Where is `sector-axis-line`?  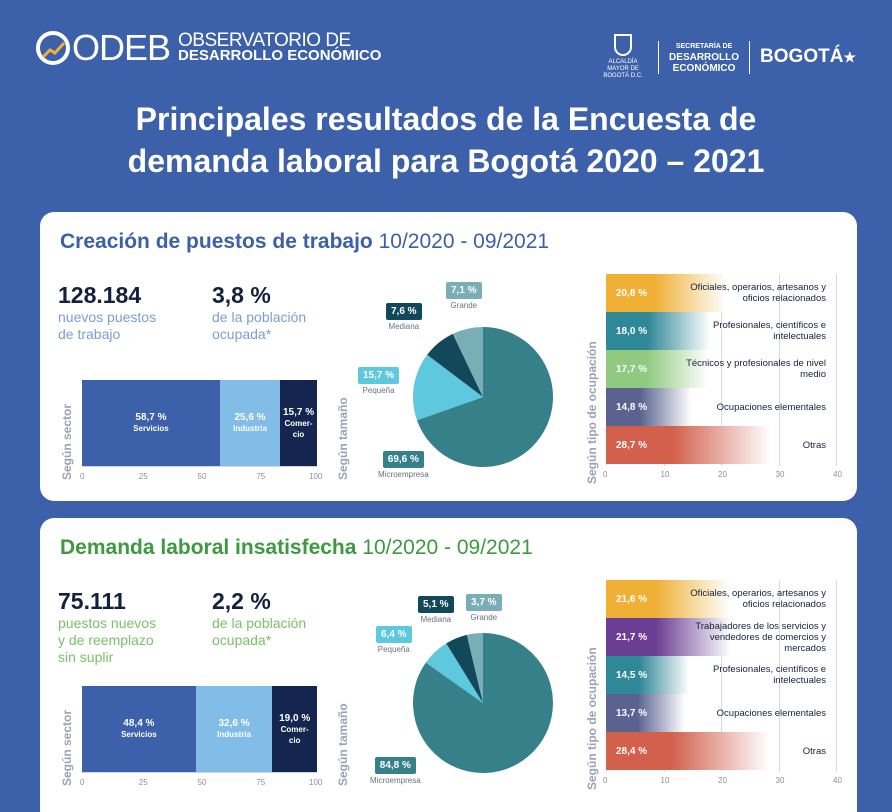 sector-axis-line is located at coordinates (199, 466).